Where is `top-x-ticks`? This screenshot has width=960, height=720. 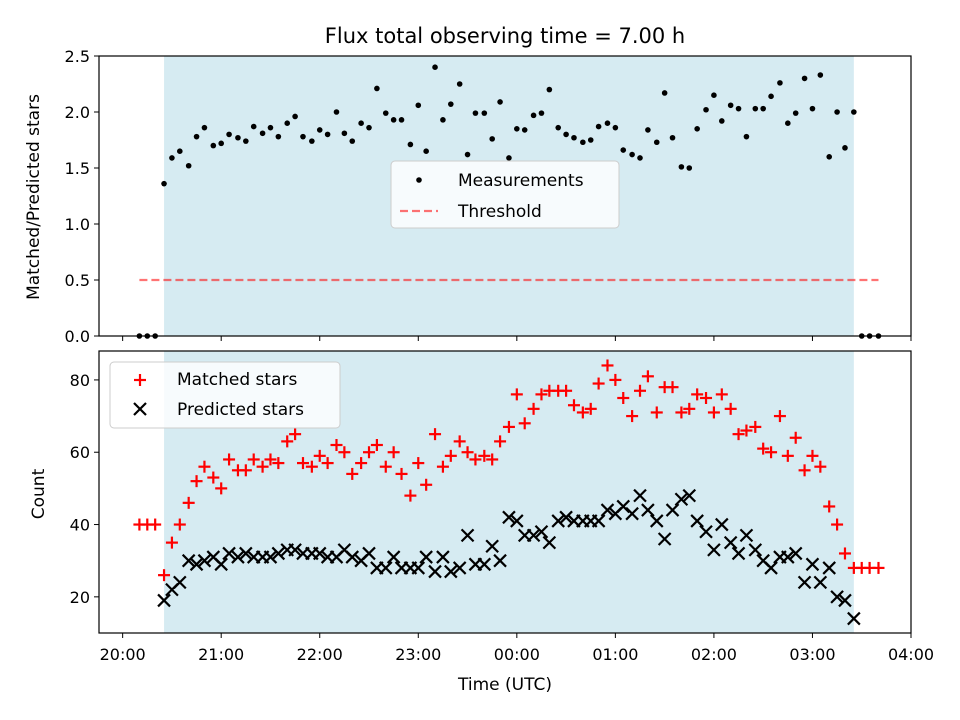
top-x-ticks is located at coordinates (517, 338).